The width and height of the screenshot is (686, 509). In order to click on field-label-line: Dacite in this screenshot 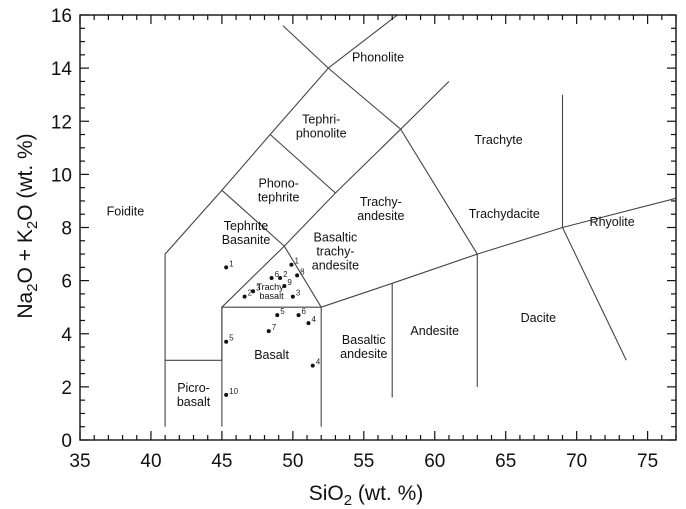, I will do `click(538, 318)`.